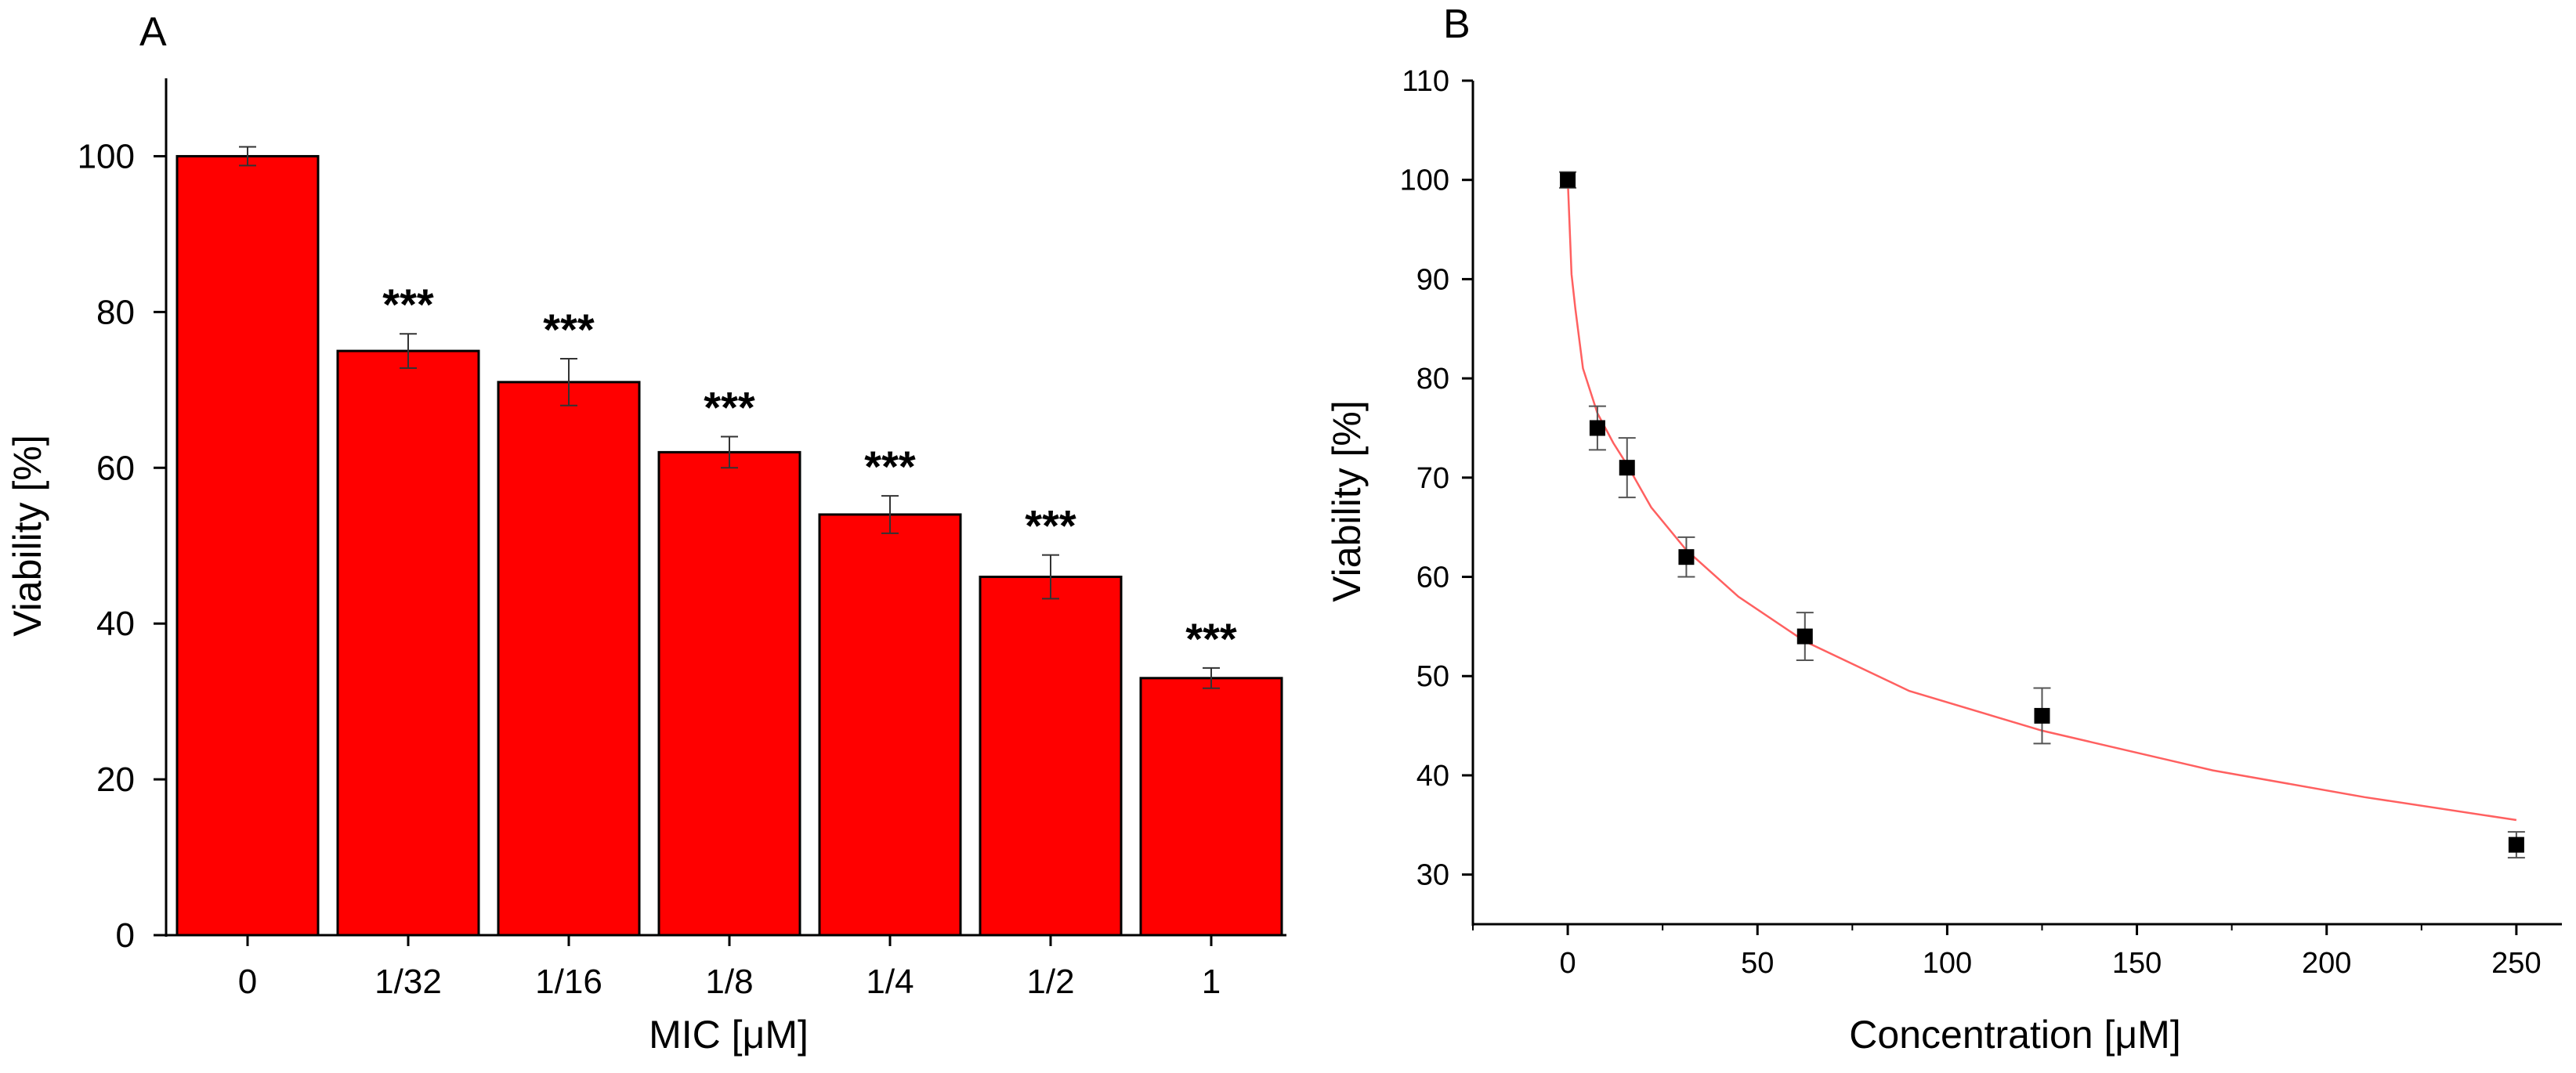  I want to click on panel-b-y-ticks: 30 40 50 60 70 80 90 100 110, so click(1436, 478).